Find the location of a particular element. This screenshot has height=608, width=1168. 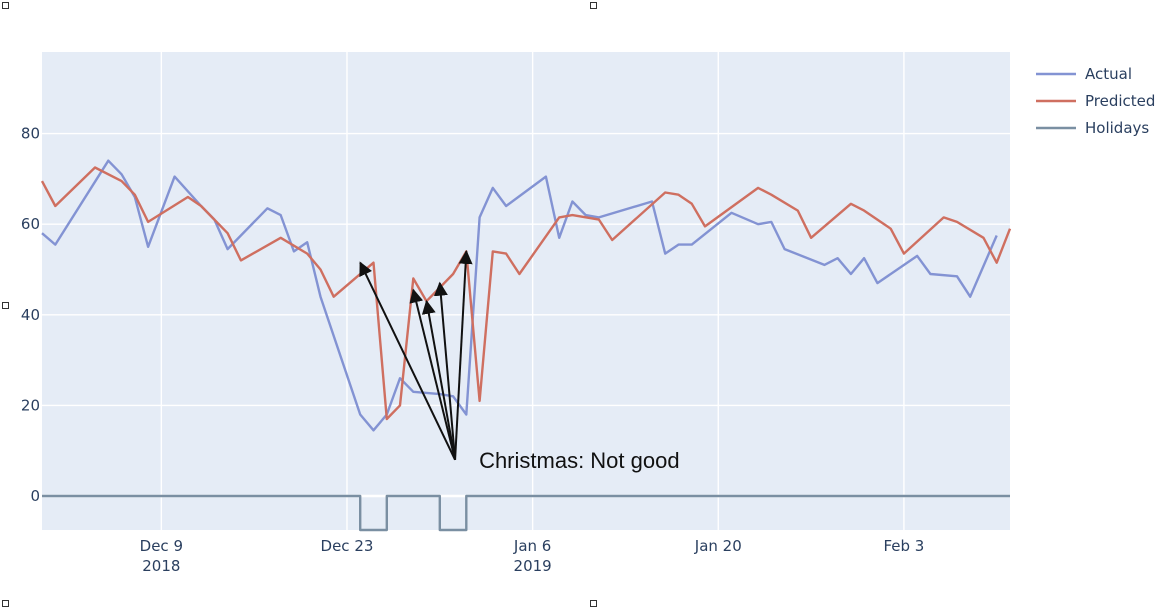

legend-item-actual: Actual is located at coordinates (1084, 74).